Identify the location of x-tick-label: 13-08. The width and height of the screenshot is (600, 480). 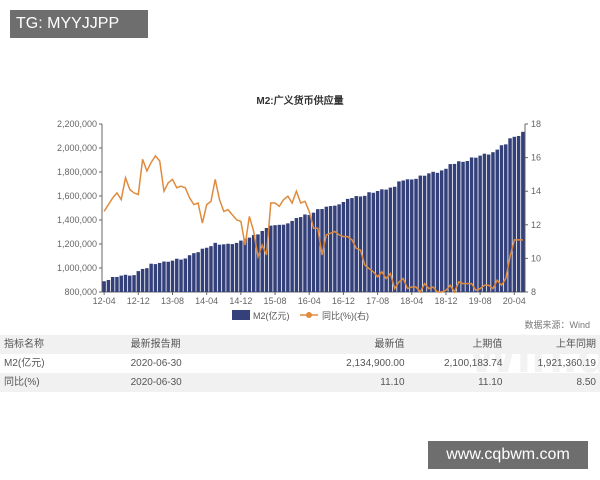
(172, 301).